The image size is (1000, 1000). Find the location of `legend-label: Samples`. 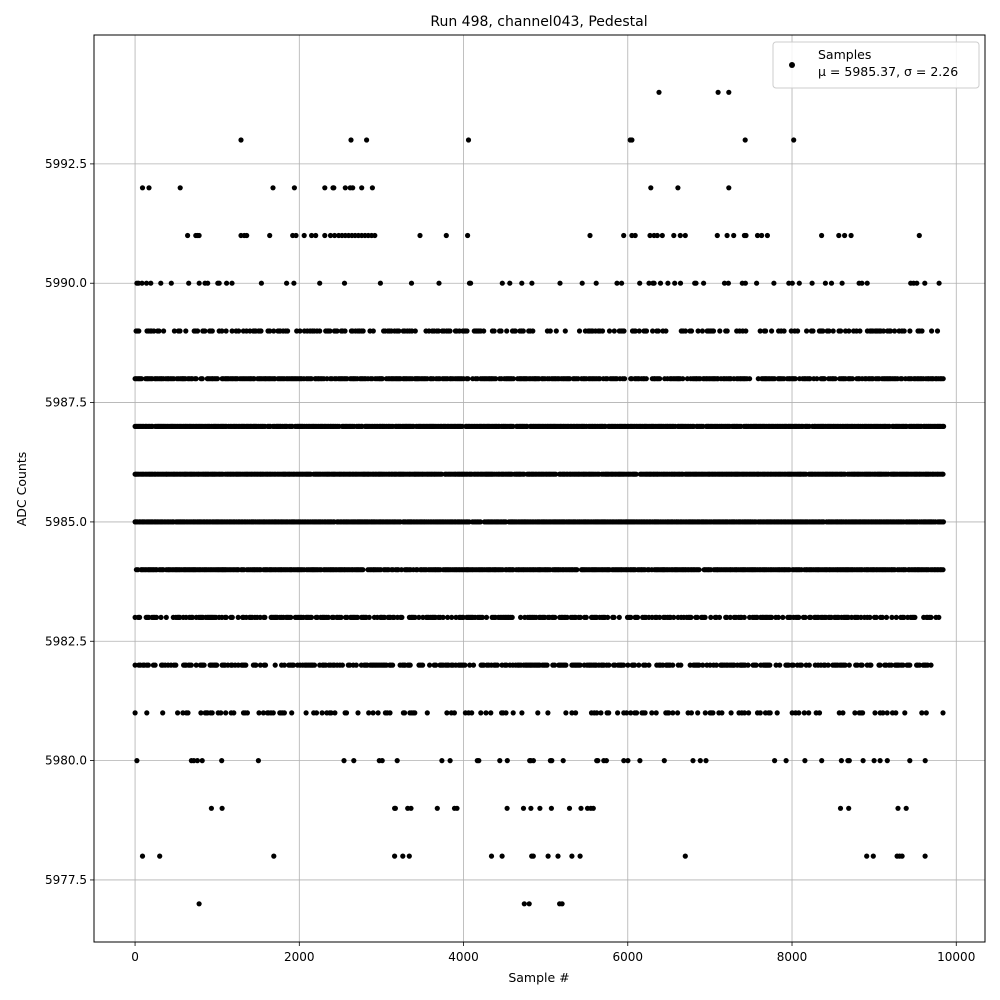

legend-label: Samples is located at coordinates (844, 54).